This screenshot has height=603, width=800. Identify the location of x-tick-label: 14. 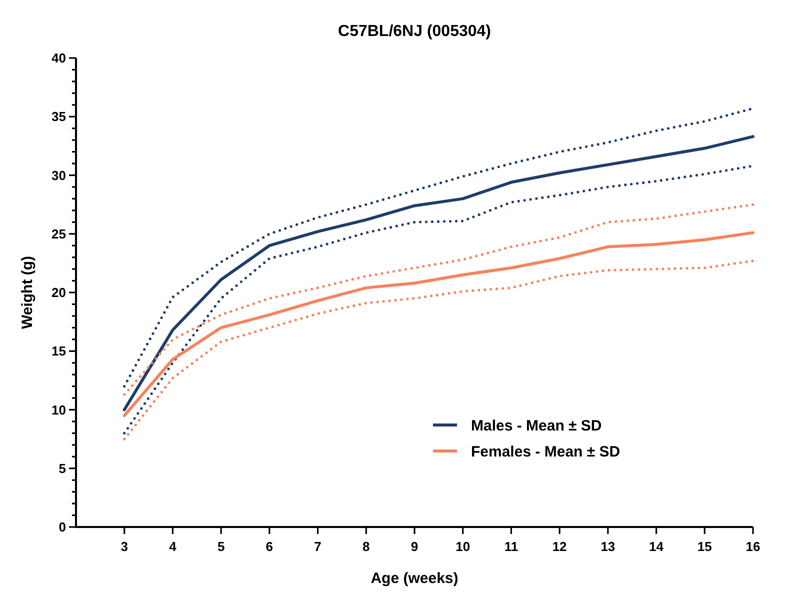
(656, 546).